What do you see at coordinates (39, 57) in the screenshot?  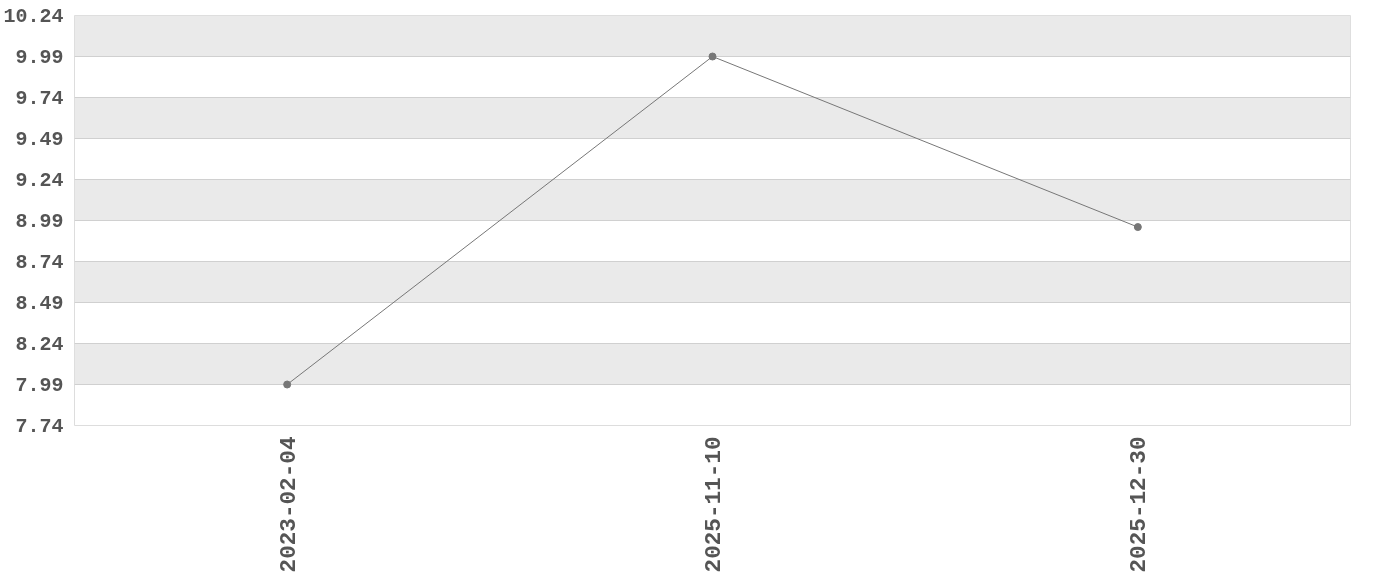 I see `y-tick-label: 9.99` at bounding box center [39, 57].